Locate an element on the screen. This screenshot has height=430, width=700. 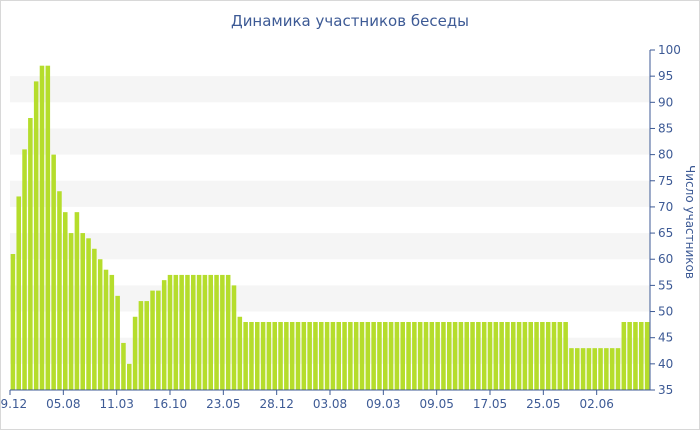
y-tick-label: 95 is located at coordinates (665, 76).